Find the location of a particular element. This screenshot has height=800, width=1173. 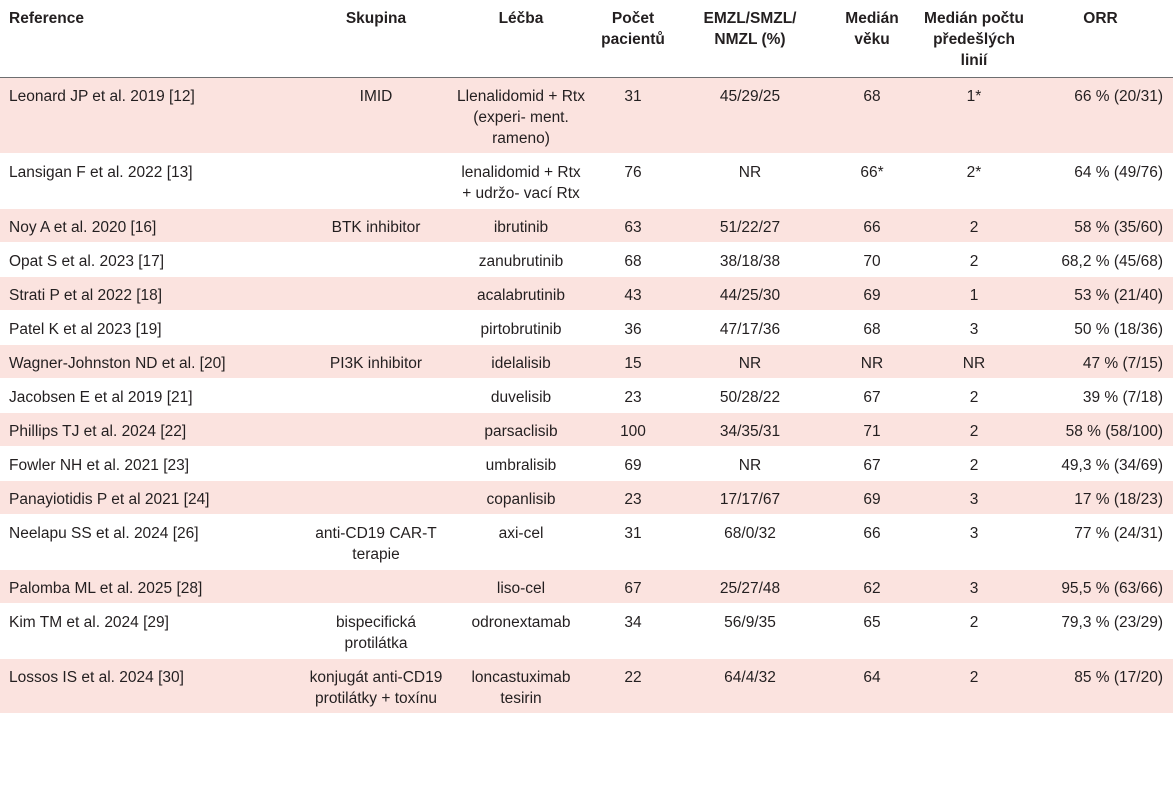

cell-treatment: duvelisib is located at coordinates (521, 397).